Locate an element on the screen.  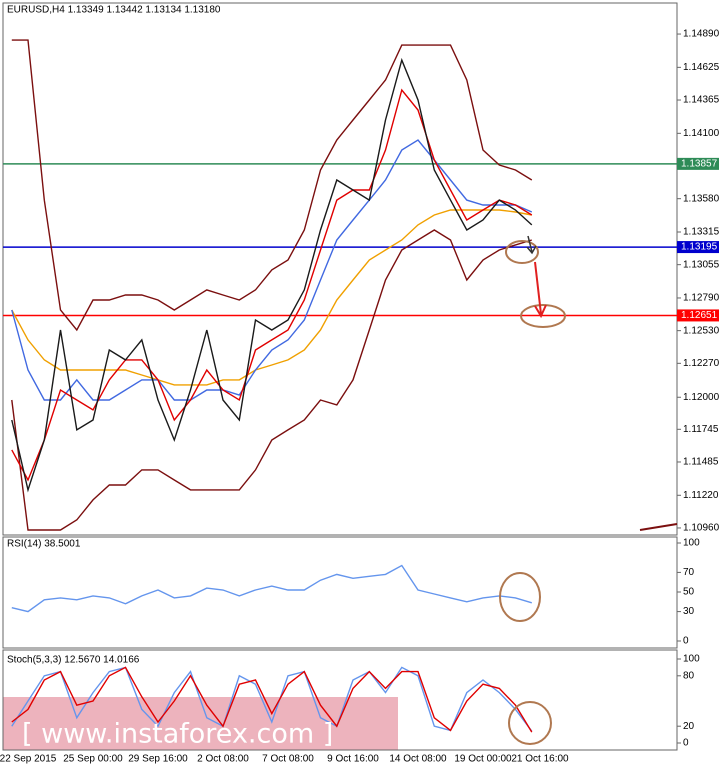
y-tick-label: 1.12790 is located at coordinates (701, 298).